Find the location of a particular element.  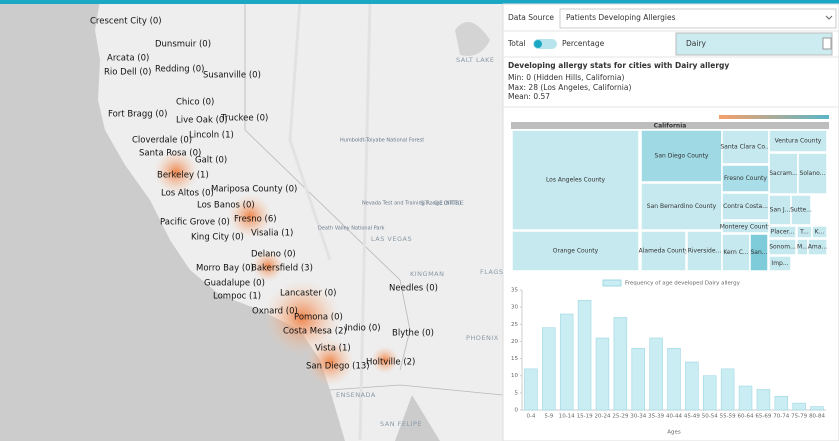

city-label: Truckee (0) is located at coordinates (244, 119).